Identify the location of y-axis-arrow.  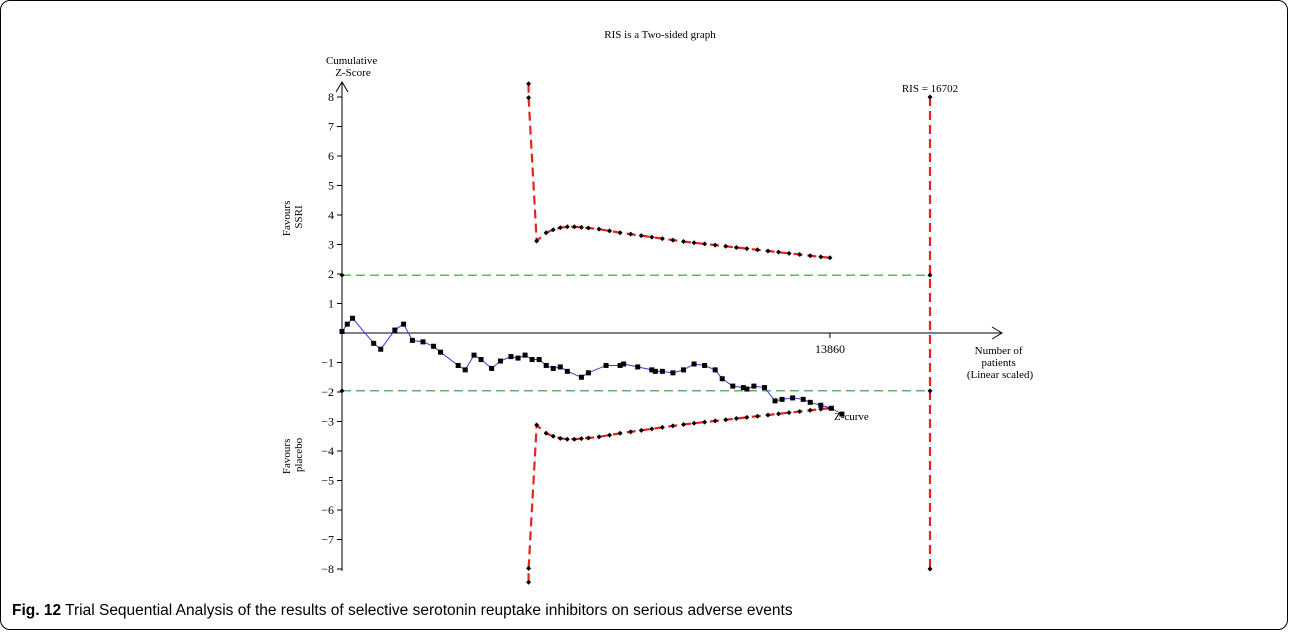
(342, 87).